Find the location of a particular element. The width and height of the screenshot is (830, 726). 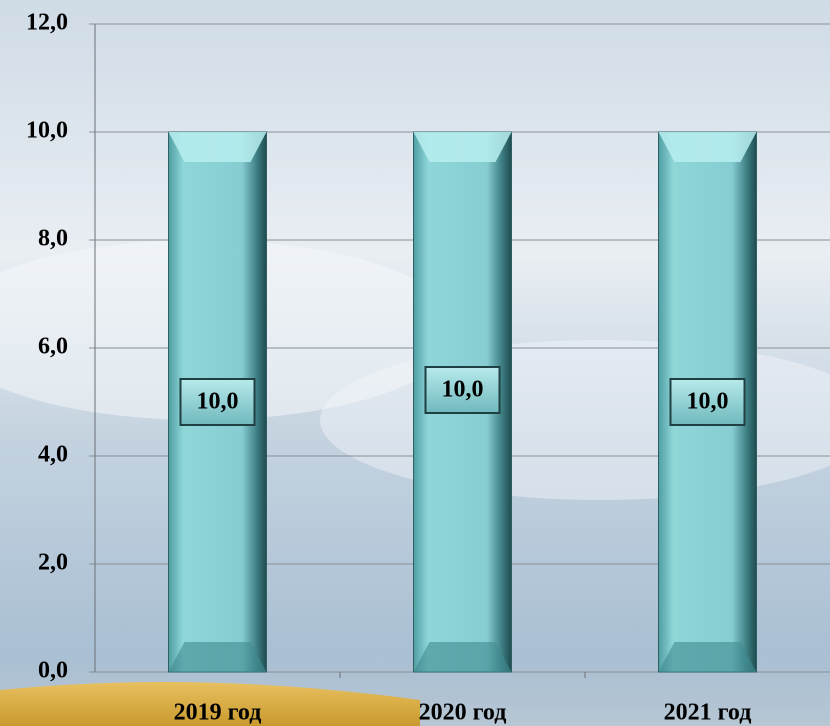

y-tick-label: 12,0 is located at coordinates (47, 23).